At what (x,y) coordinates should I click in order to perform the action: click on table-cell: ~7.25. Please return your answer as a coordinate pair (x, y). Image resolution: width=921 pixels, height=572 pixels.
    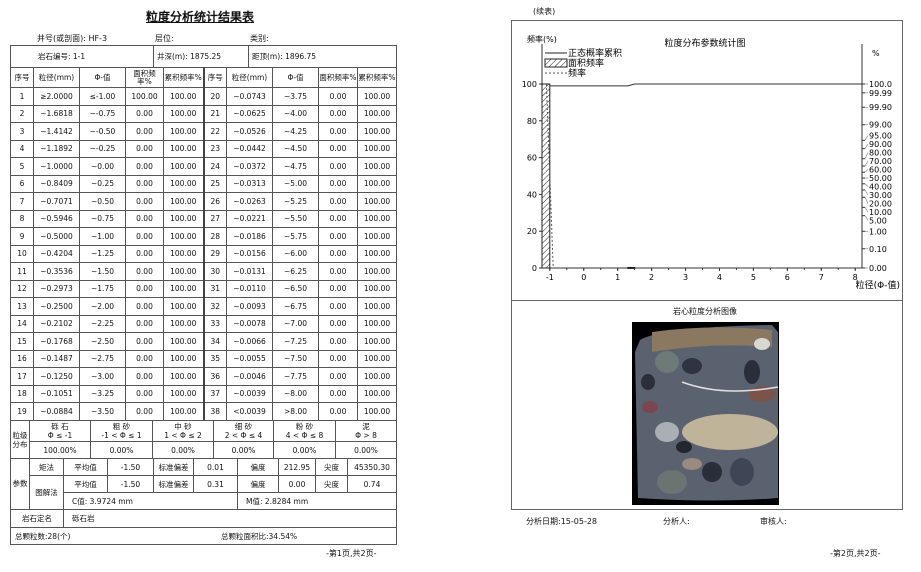
    Looking at the image, I should click on (295, 341).